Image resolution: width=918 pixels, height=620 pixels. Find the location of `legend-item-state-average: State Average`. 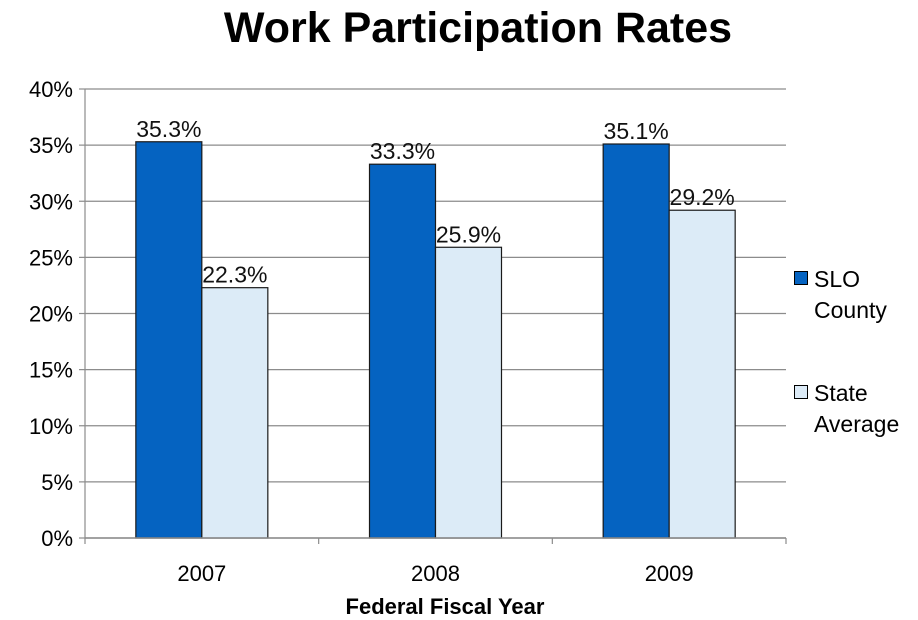

legend-item-state-average: State Average is located at coordinates (856, 409).